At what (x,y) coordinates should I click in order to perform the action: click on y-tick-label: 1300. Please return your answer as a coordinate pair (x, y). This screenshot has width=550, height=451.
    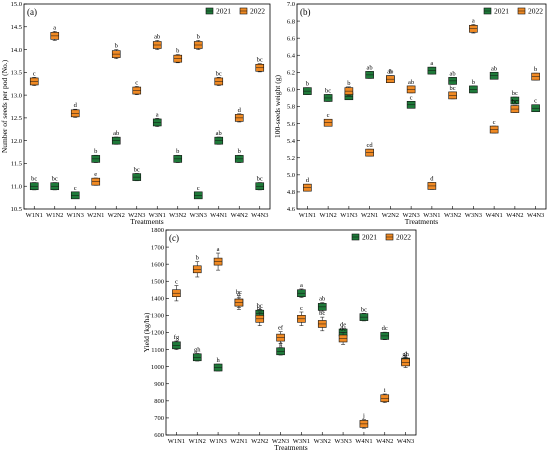
    Looking at the image, I should click on (157, 316).